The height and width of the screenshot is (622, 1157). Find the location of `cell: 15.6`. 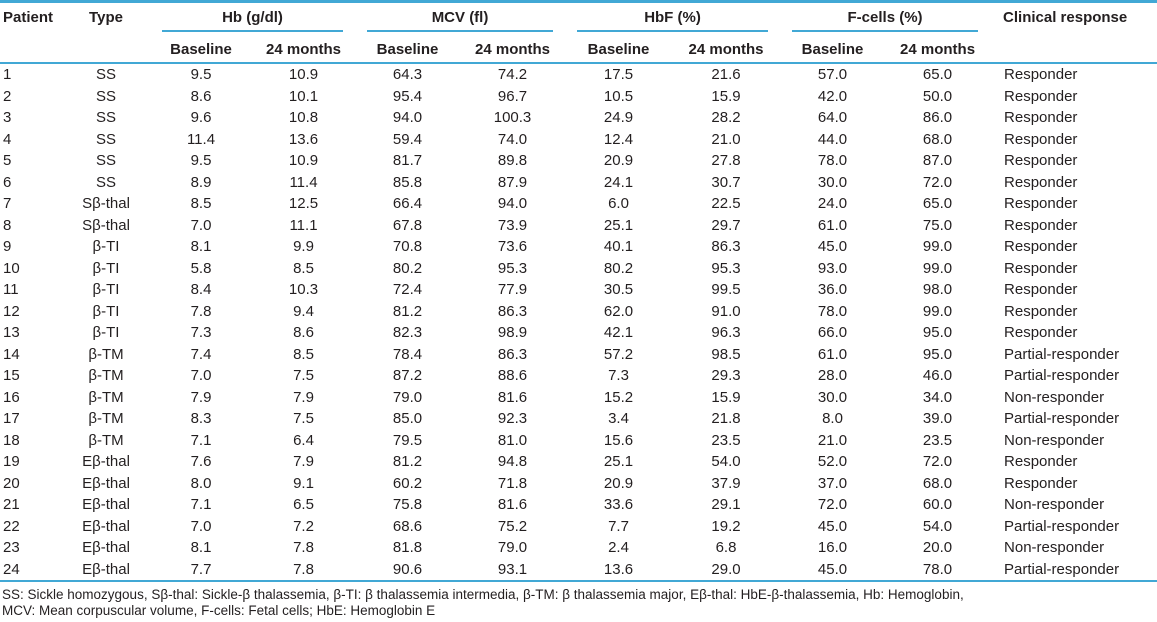

cell: 15.6 is located at coordinates (618, 440).